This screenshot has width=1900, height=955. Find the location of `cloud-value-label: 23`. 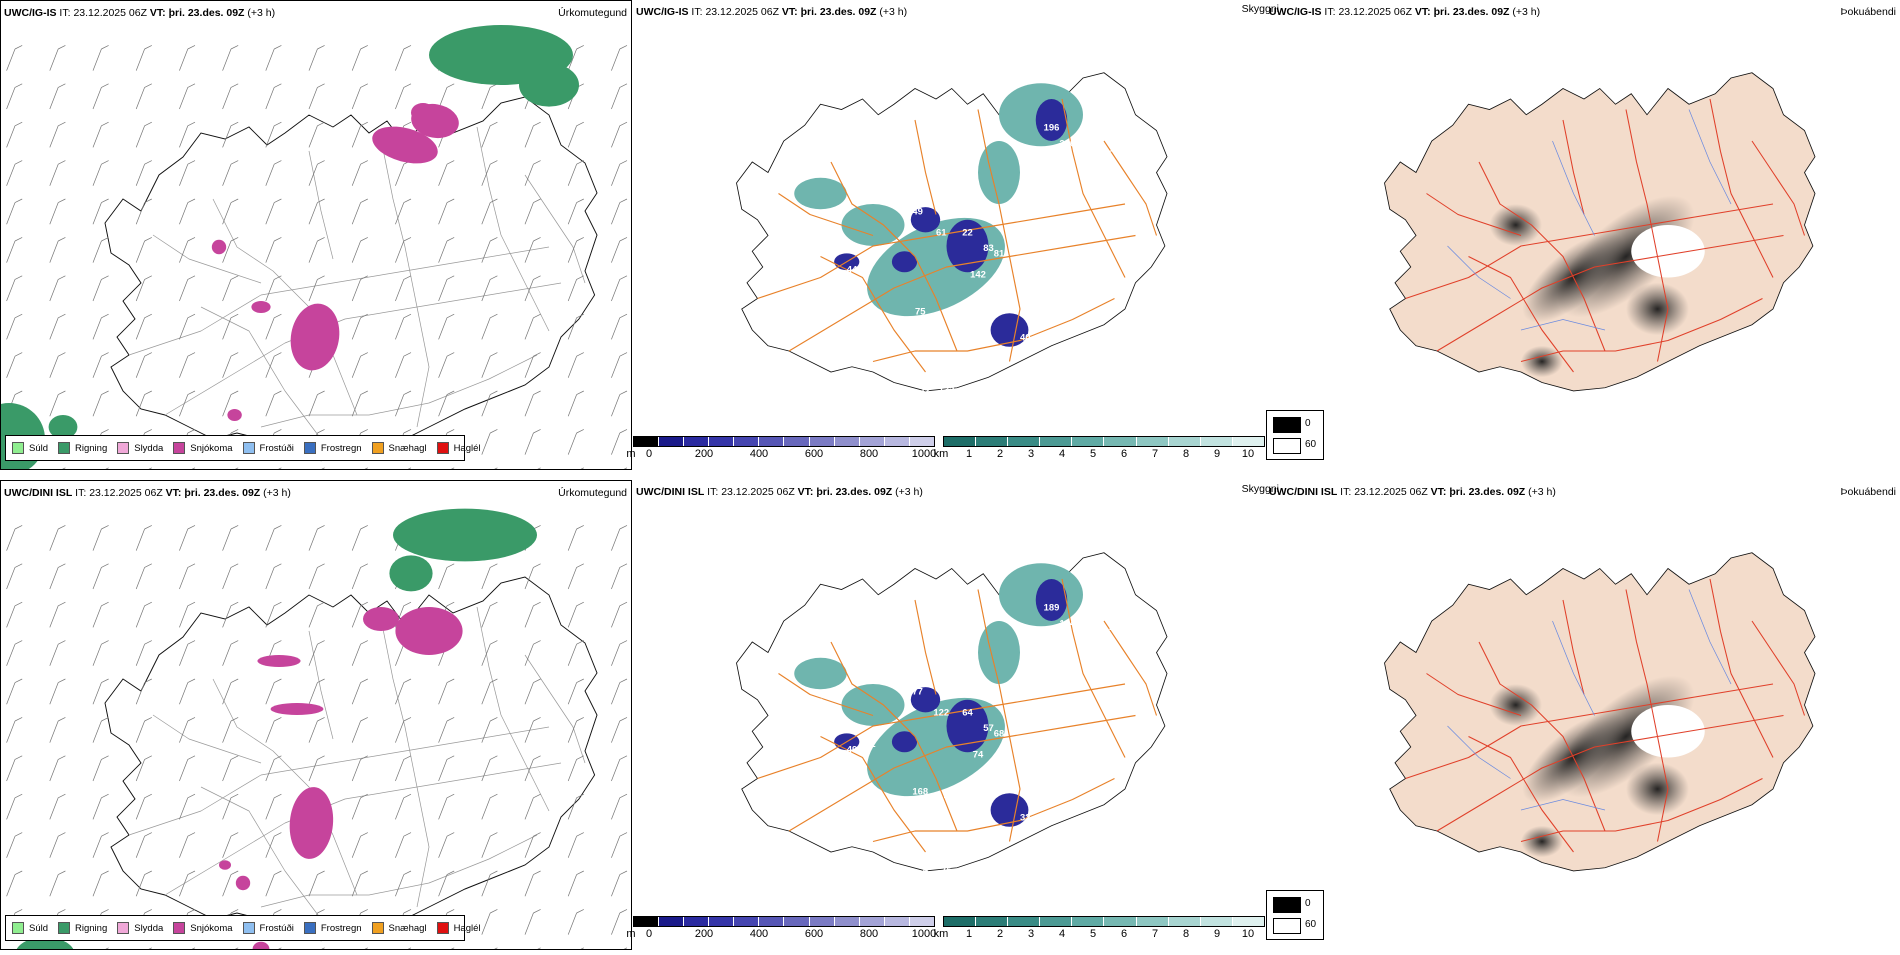

cloud-value-label: 23 is located at coordinates (815, 222).